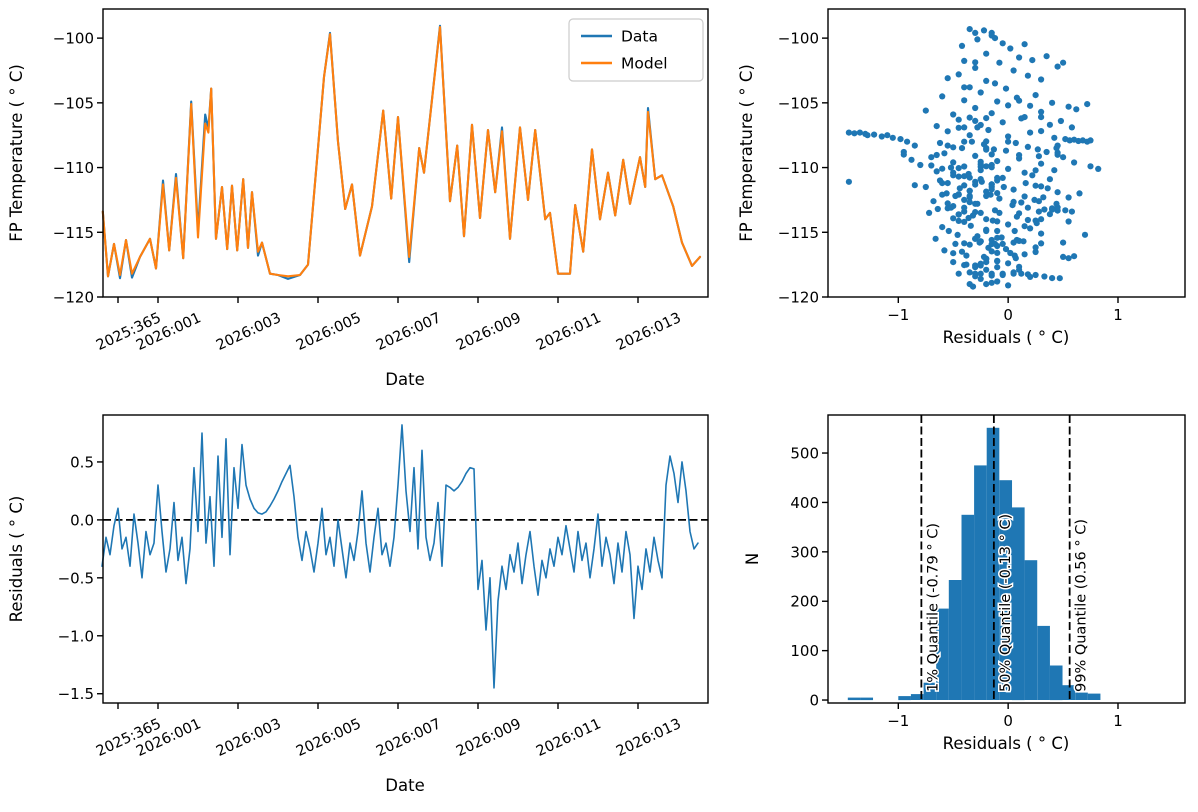 The image size is (1198, 812). Describe the element at coordinates (1008, 315) in the screenshot. I see `x-tick-label: 0` at that location.